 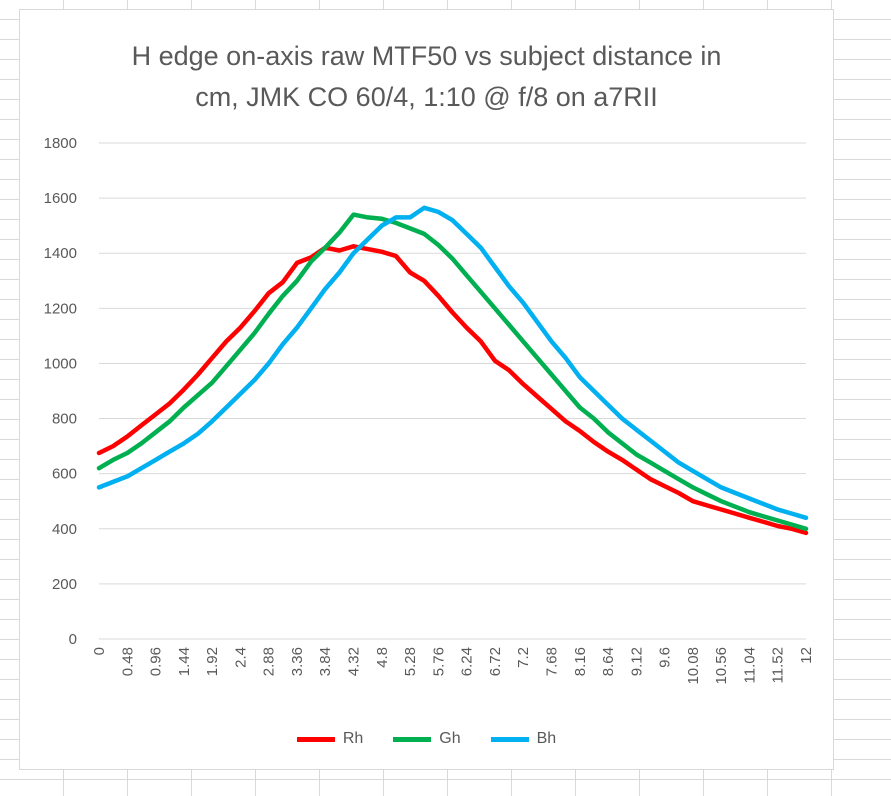 What do you see at coordinates (60, 143) in the screenshot?
I see `y-tick-label: 1800` at bounding box center [60, 143].